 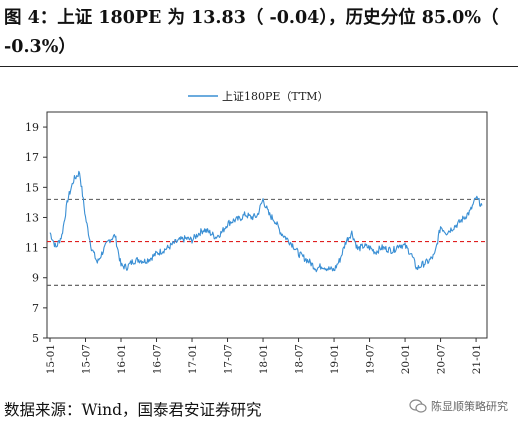 I want to click on y-tick-label: 17, so click(x=32, y=157).